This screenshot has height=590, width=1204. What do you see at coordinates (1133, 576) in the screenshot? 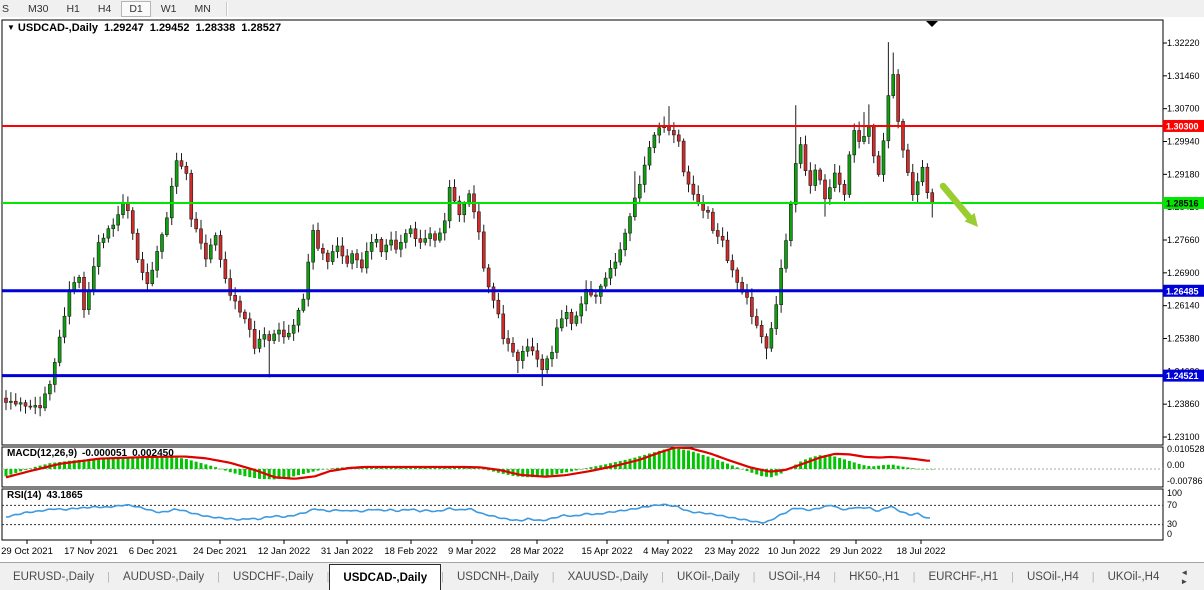
I see `chart-tab-ukoil-h4: UKOil-,H4` at bounding box center [1133, 576].